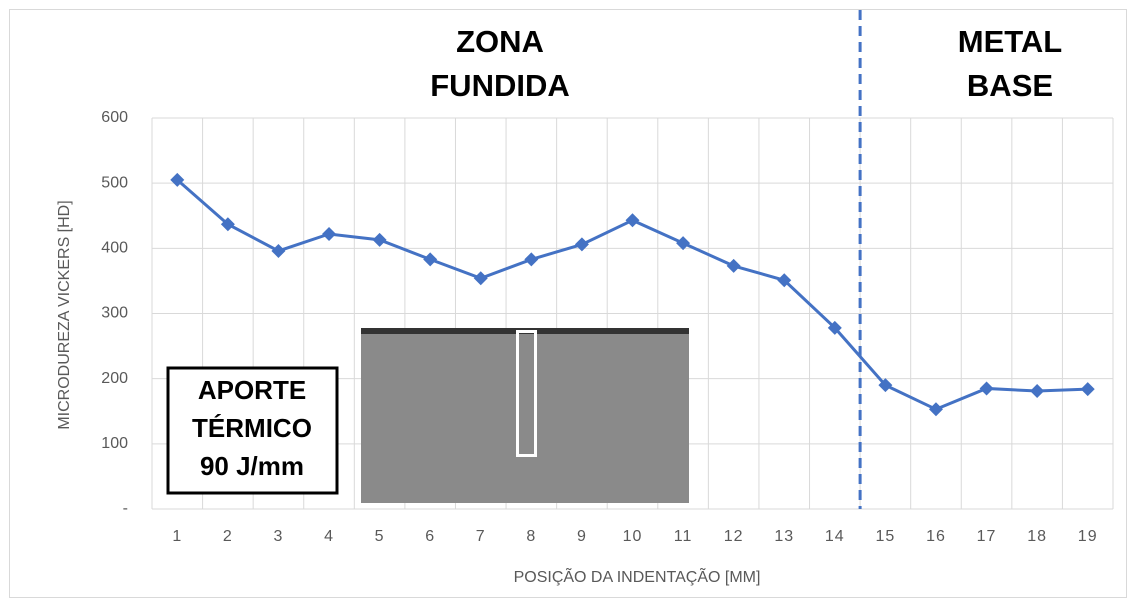 The image size is (1136, 607). I want to click on annotation-box: APORTE TÉRMICO 90 J/mm, so click(252, 430).